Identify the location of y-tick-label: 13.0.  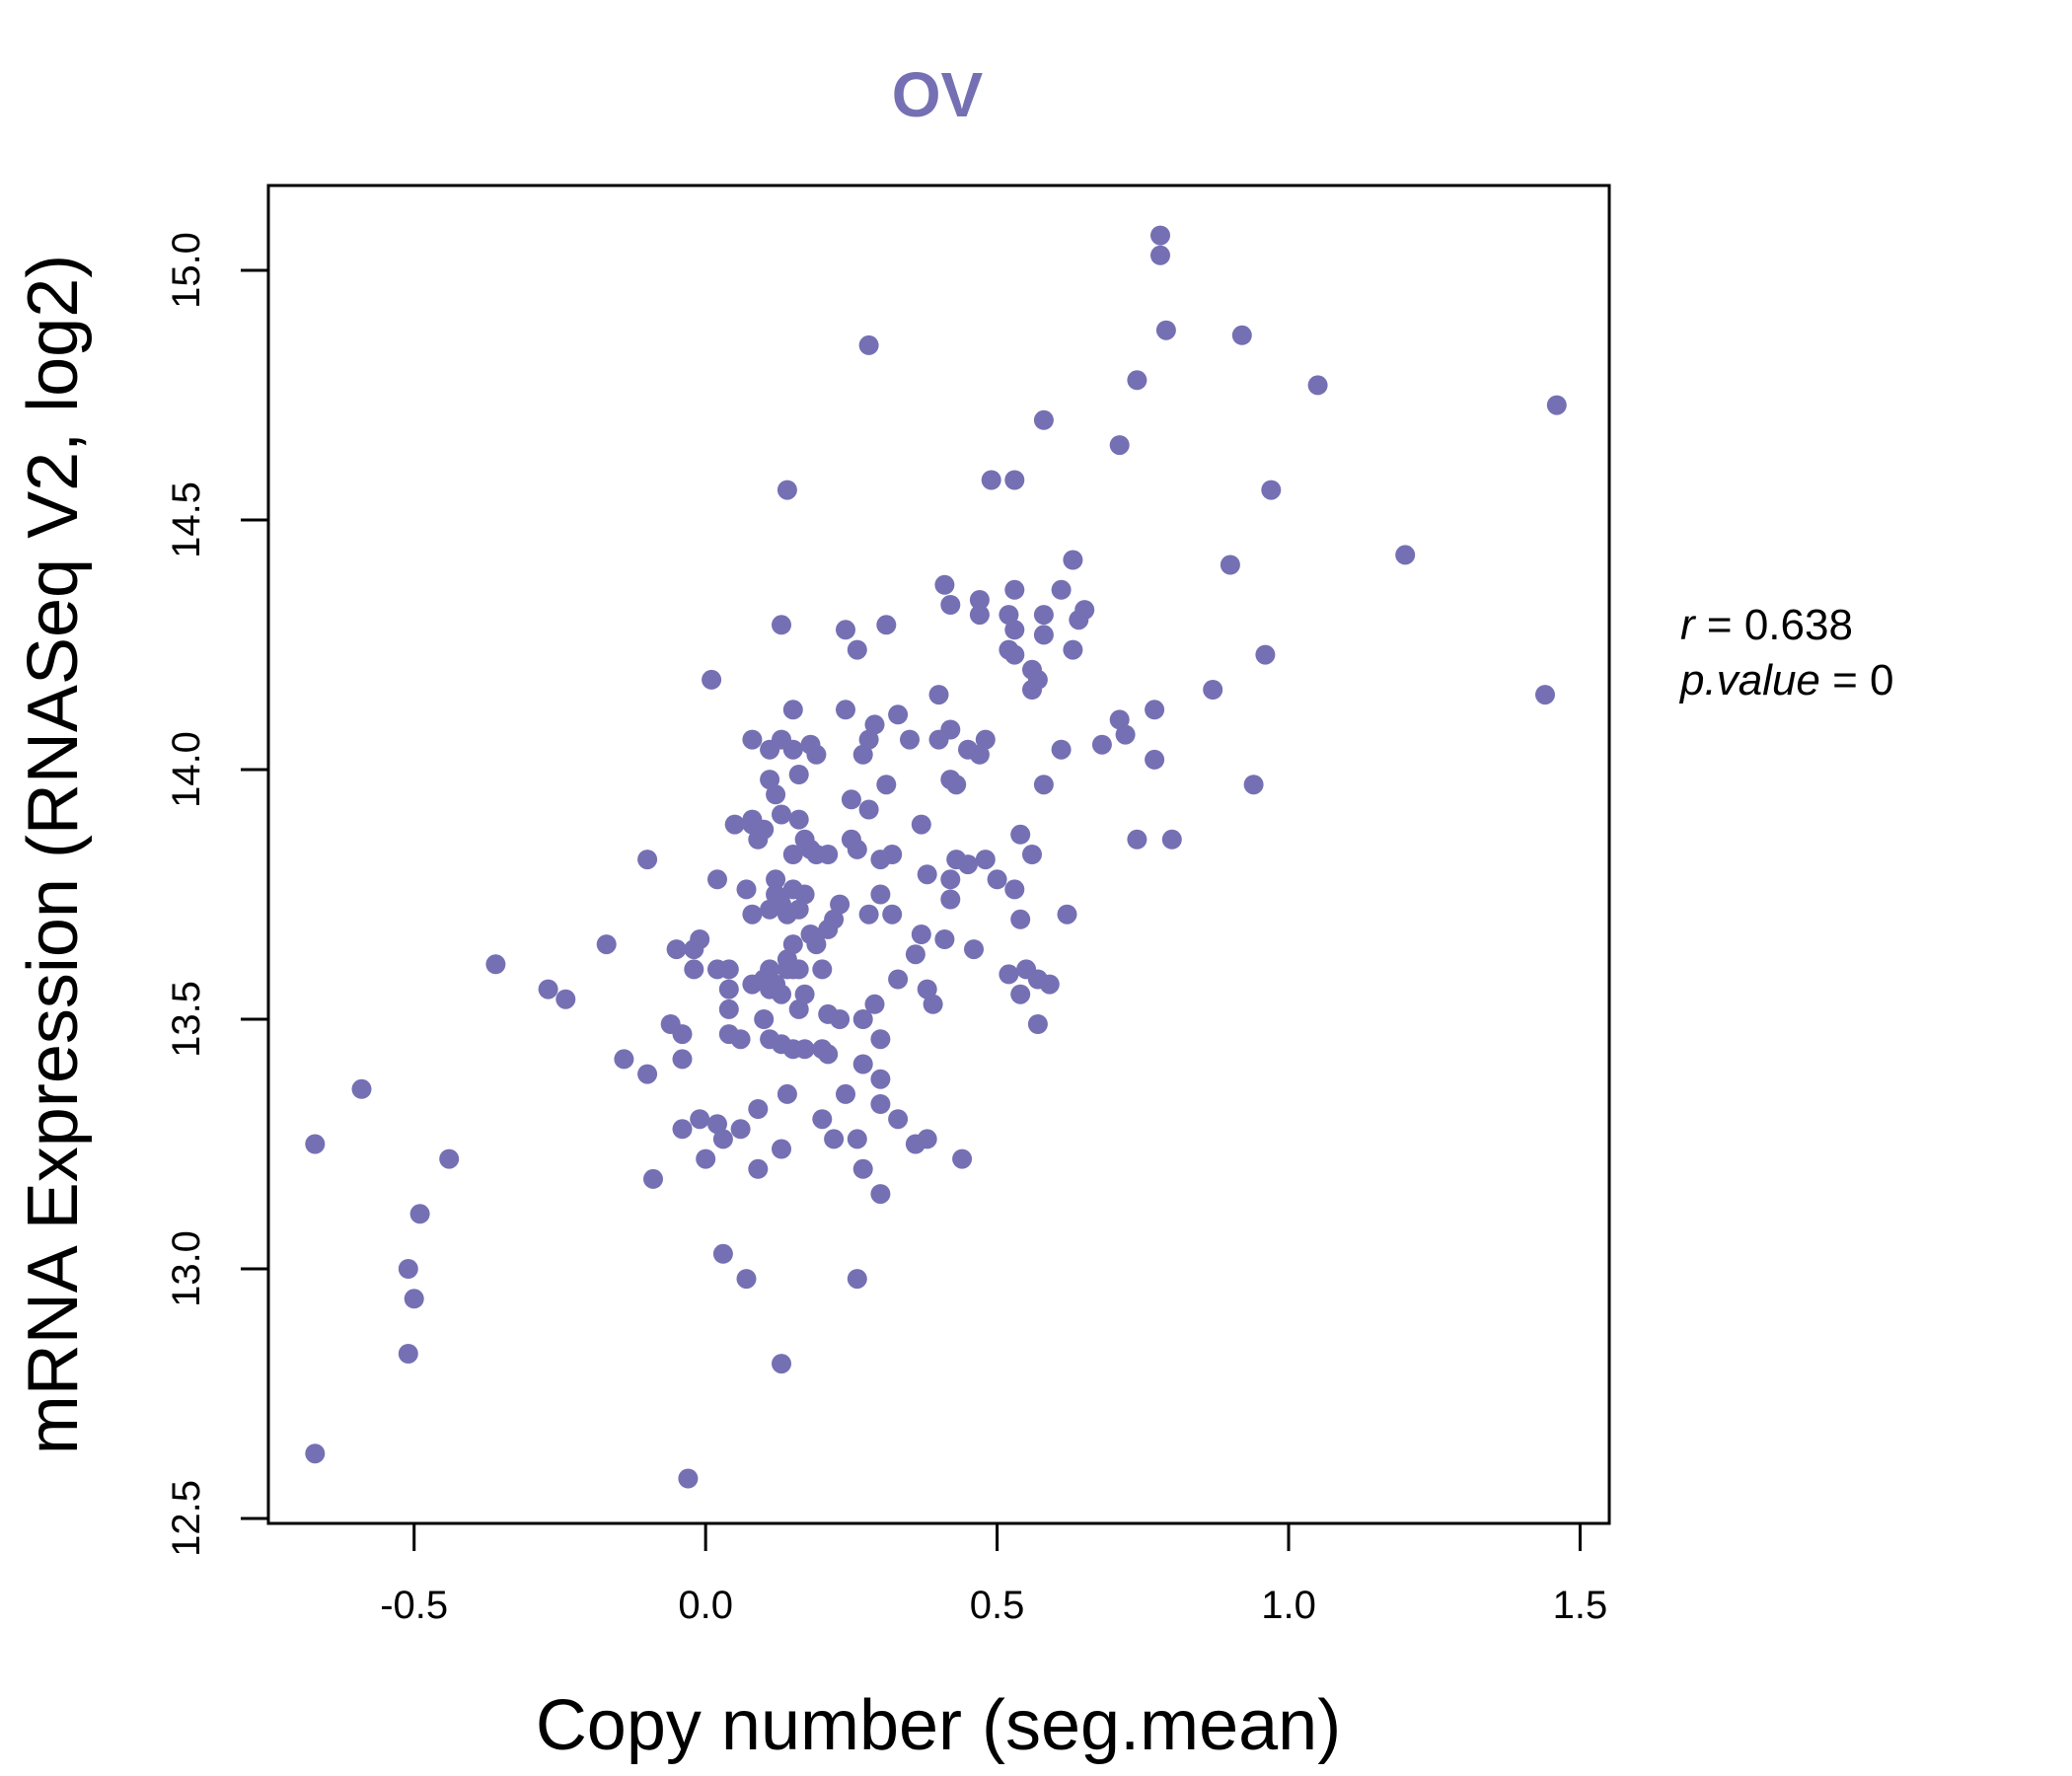
(187, 1269).